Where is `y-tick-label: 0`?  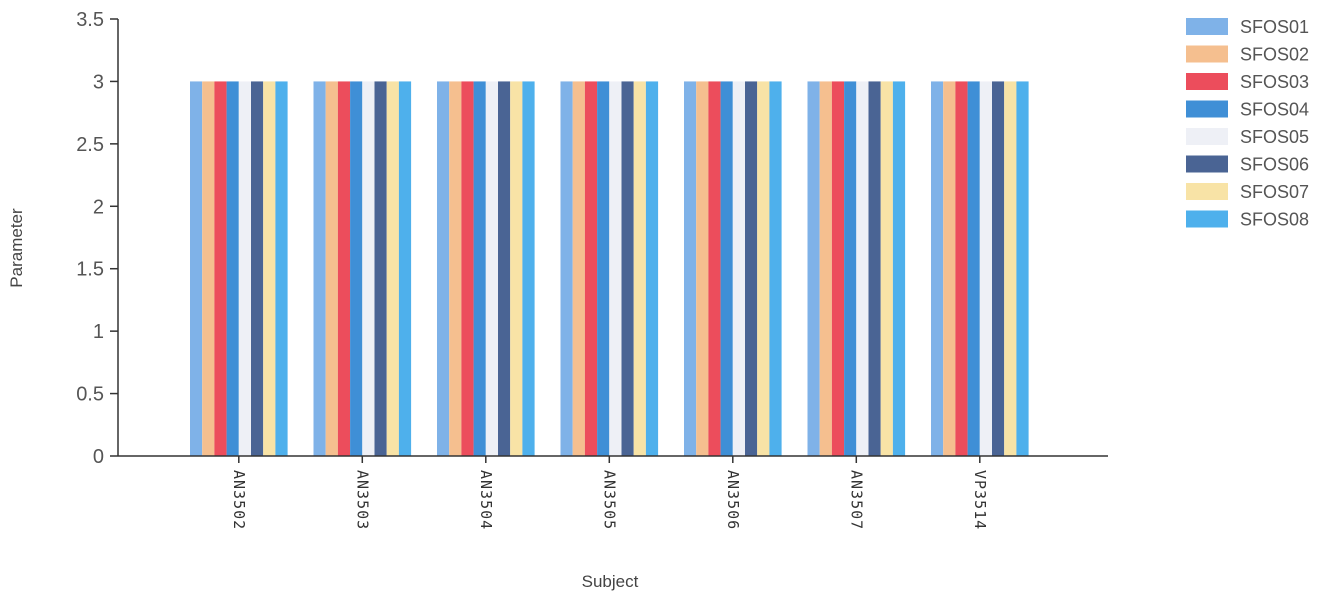
y-tick-label: 0 is located at coordinates (98, 457).